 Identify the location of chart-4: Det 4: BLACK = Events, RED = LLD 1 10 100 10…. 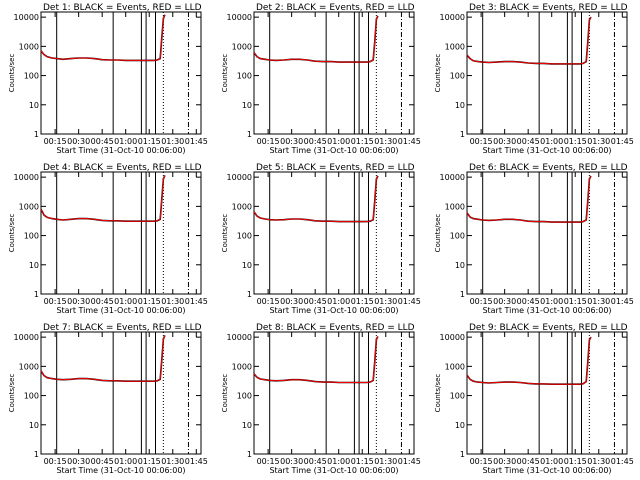
(108, 239).